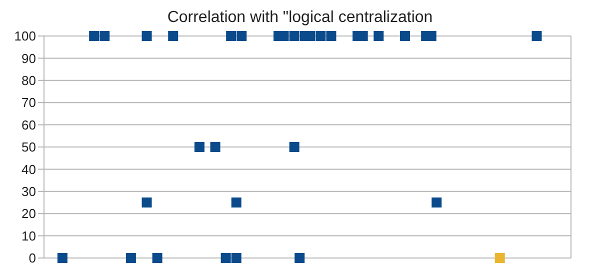 This screenshot has height=277, width=600. What do you see at coordinates (29, 80) in the screenshot?
I see `y-tick-label: 80` at bounding box center [29, 80].